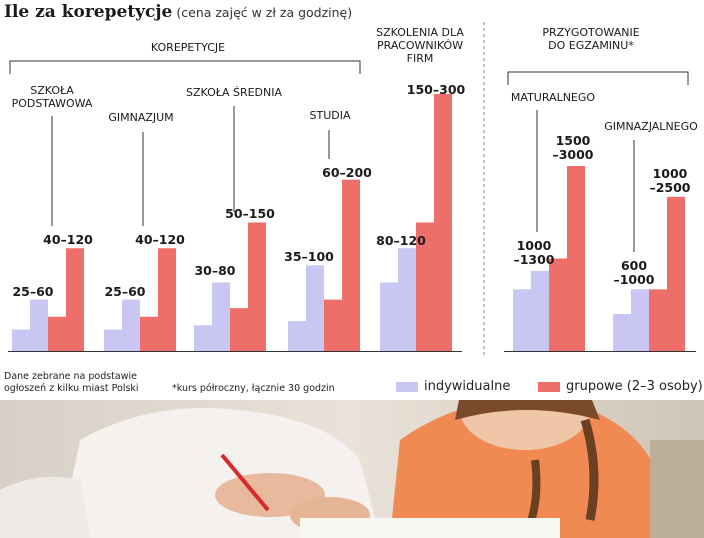 This screenshot has height=538, width=704. What do you see at coordinates (522, 320) in the screenshot?
I see `bar-cat6-individual-min` at bounding box center [522, 320].